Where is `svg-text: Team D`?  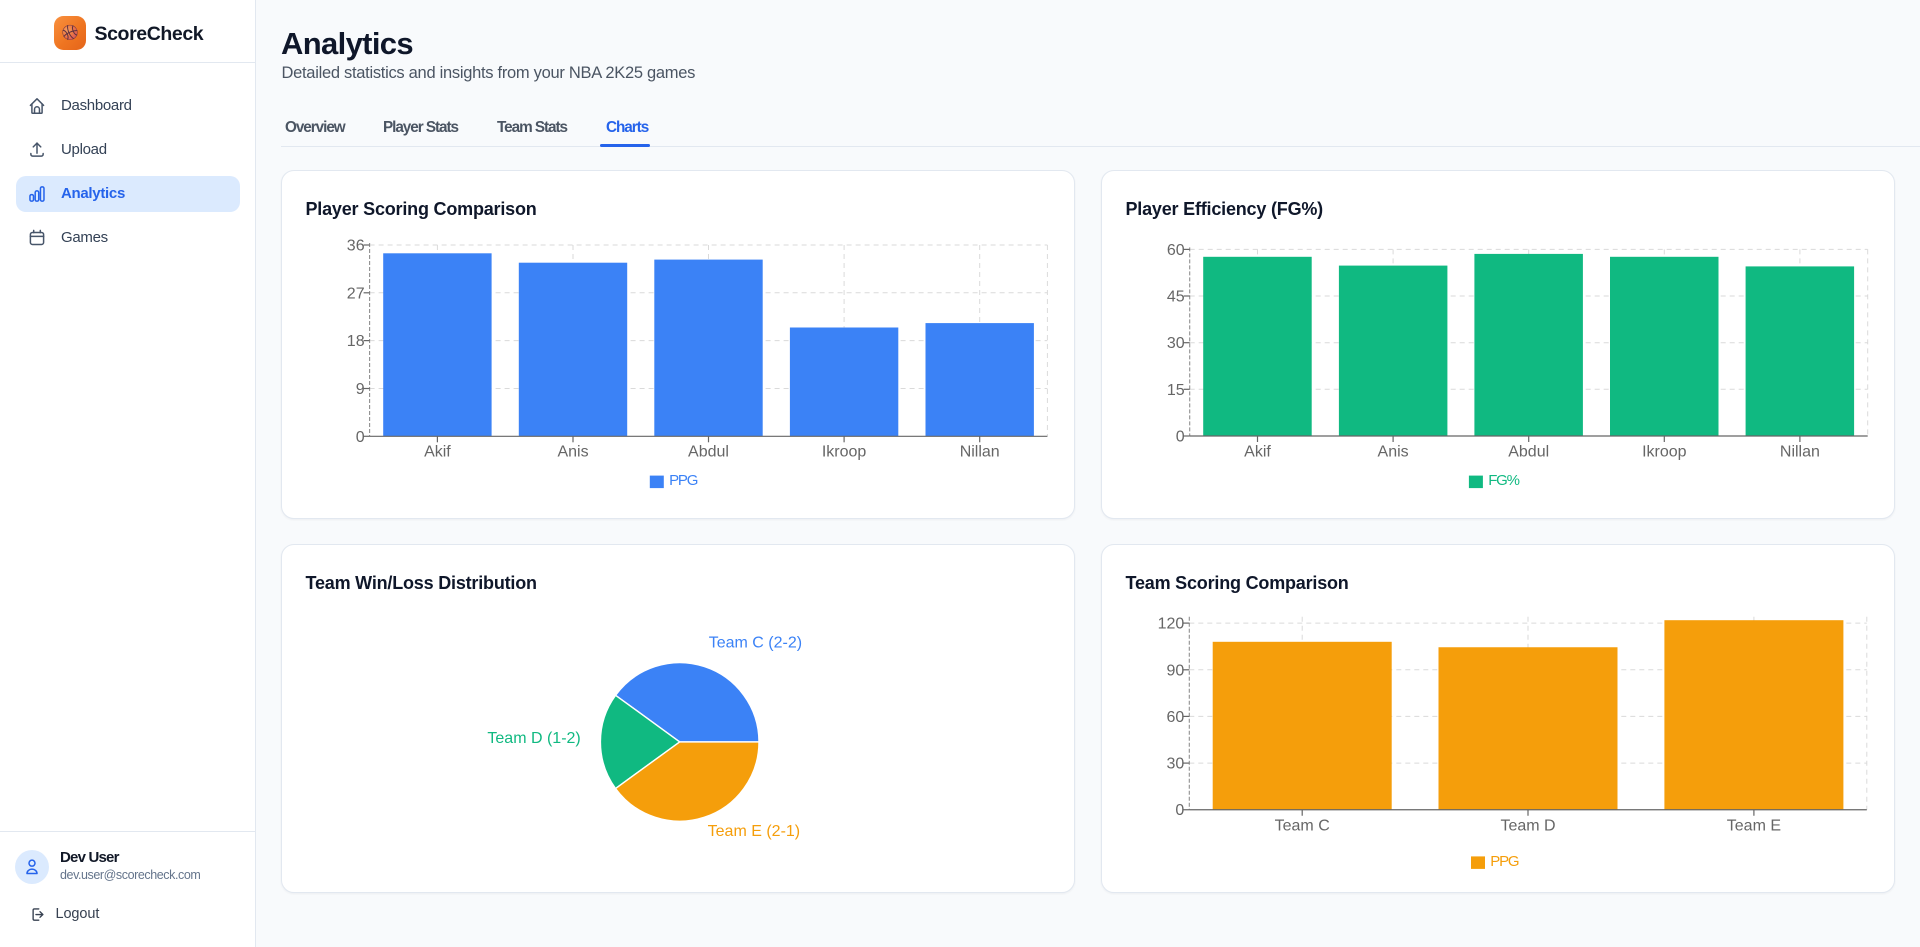
svg-text: Team D is located at coordinates (1527, 826).